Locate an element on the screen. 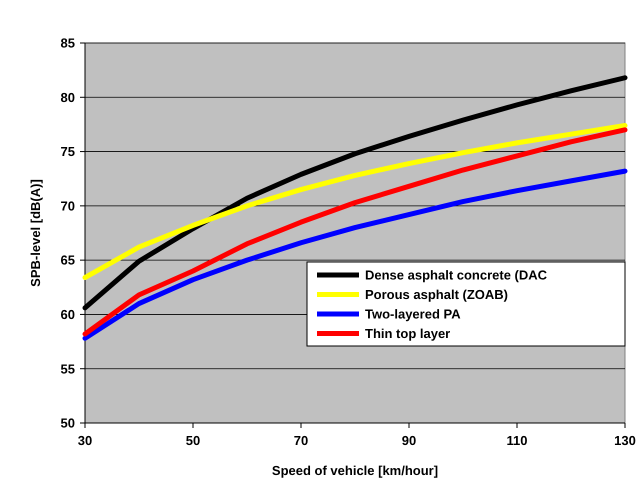 The image size is (638, 500). x-tick-label: 130 is located at coordinates (625, 440).